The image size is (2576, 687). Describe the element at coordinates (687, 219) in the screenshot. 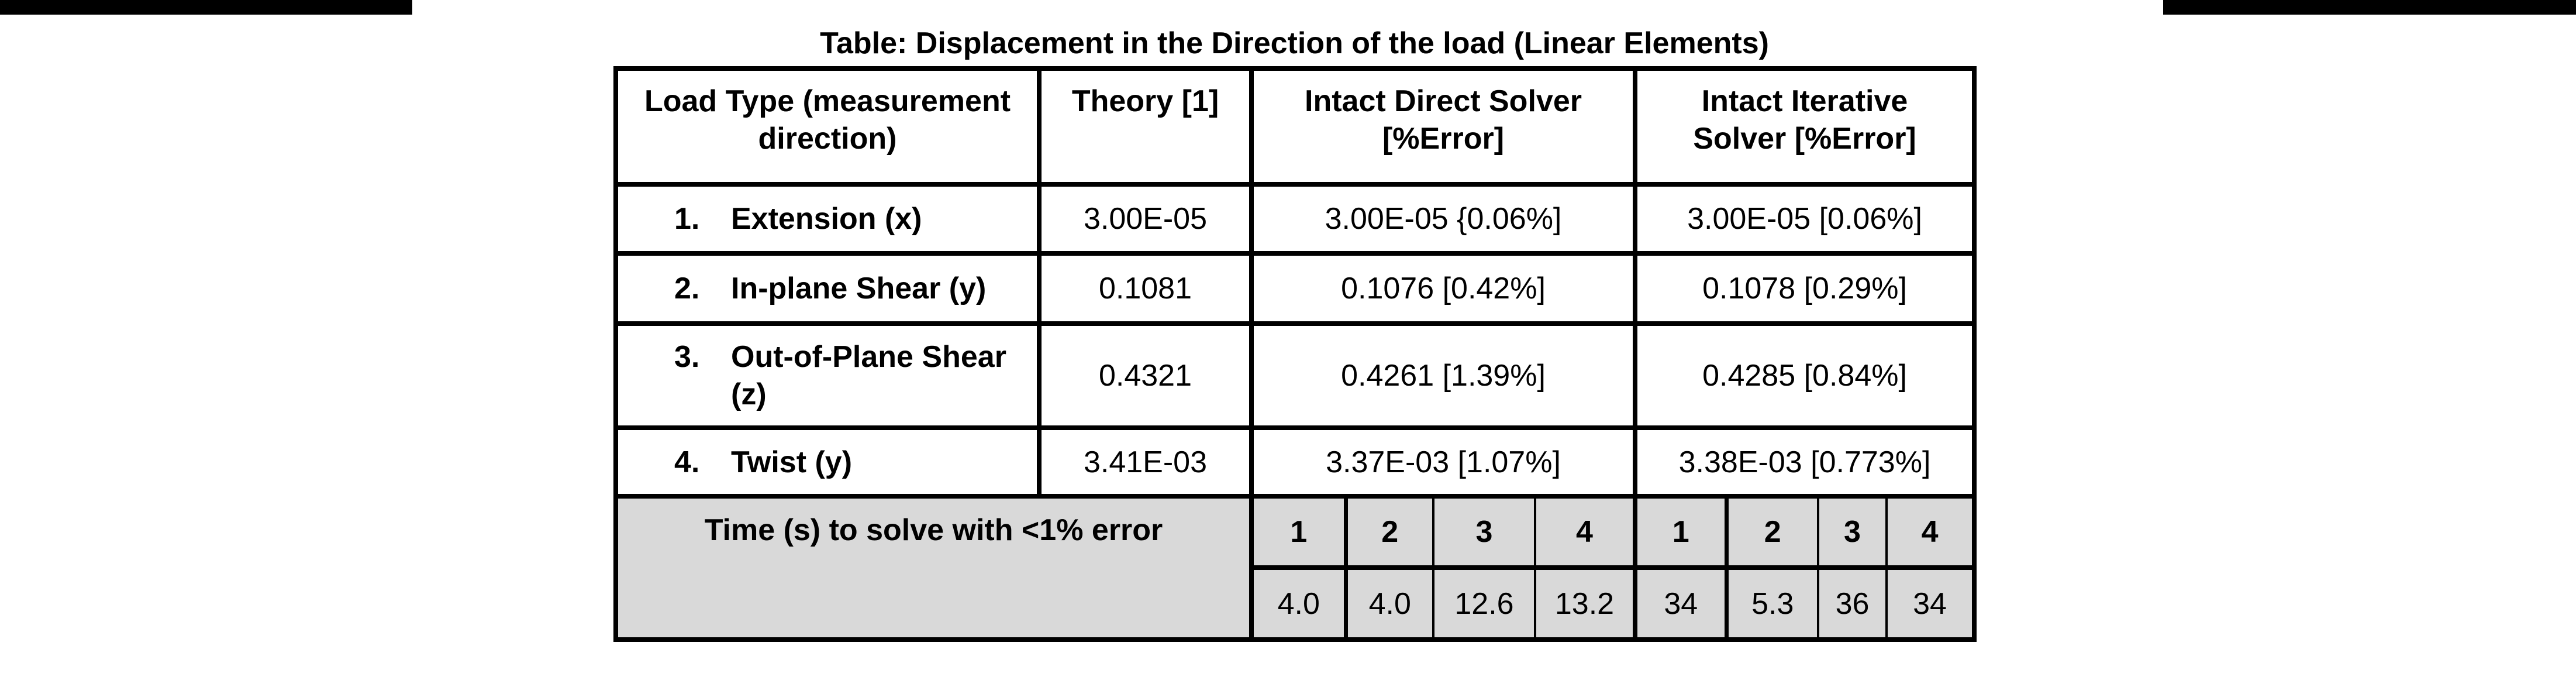

I see `row-number: 1.` at that location.